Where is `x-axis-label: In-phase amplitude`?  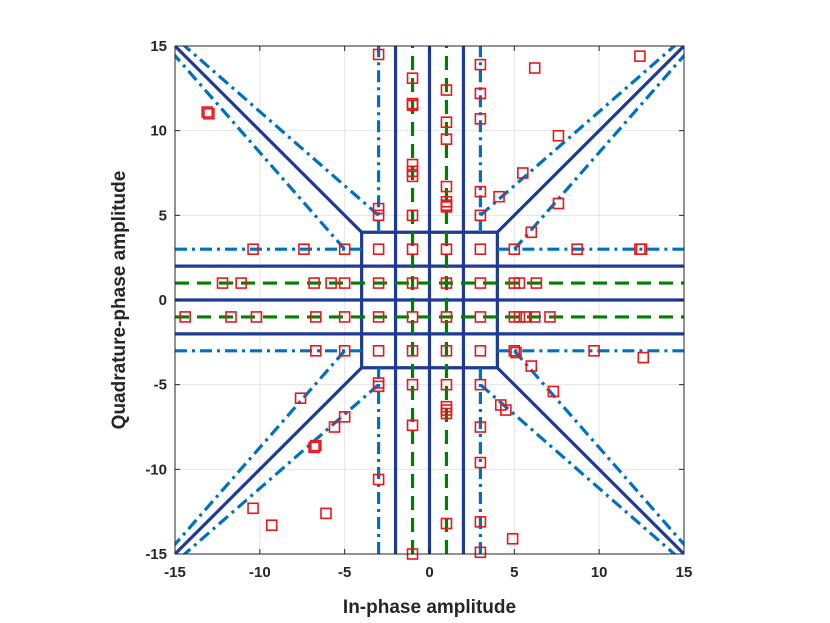
x-axis-label: In-phase amplitude is located at coordinates (429, 607).